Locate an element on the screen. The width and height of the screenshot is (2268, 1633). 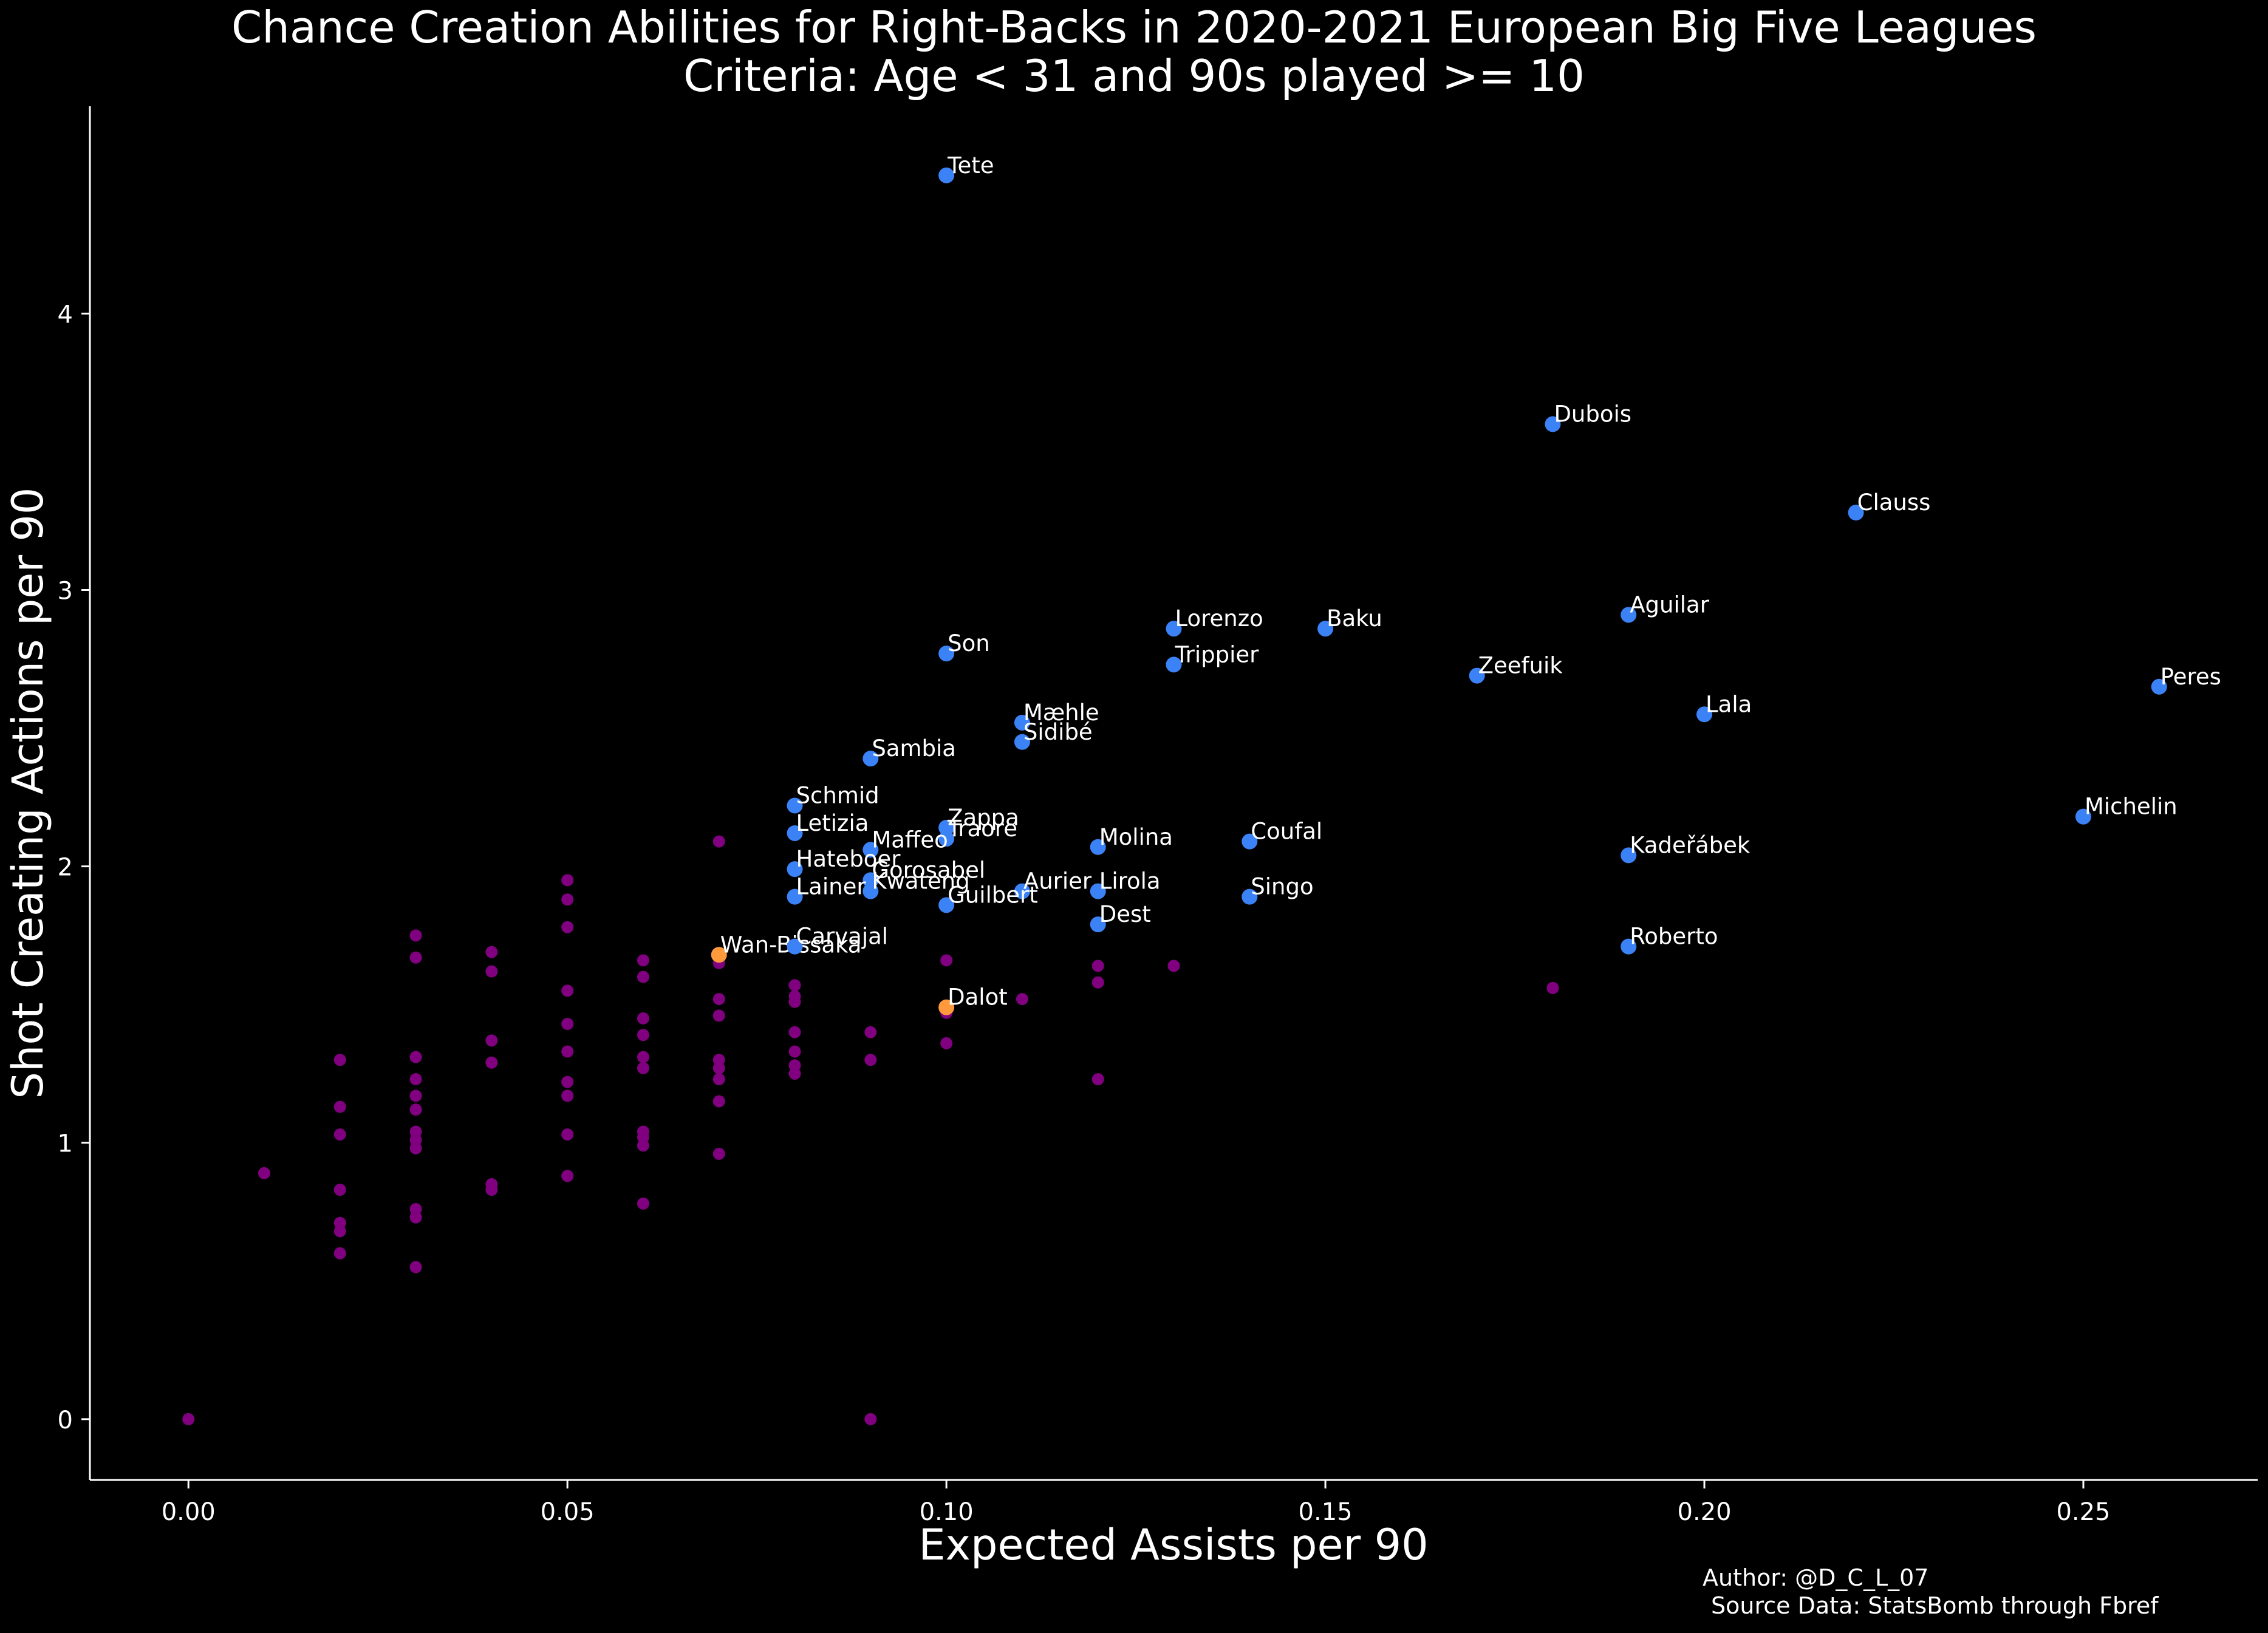
highlighted-player-label: Lorenzo is located at coordinates (1219, 618).